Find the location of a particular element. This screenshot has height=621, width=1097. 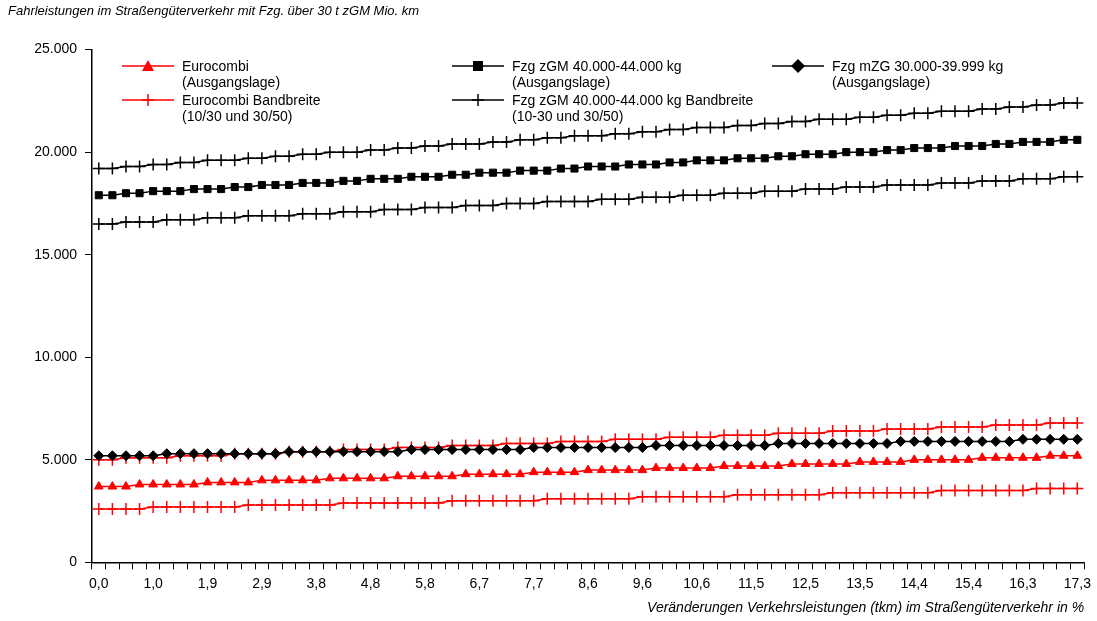

x-tick-label: 14,4 is located at coordinates (914, 582).